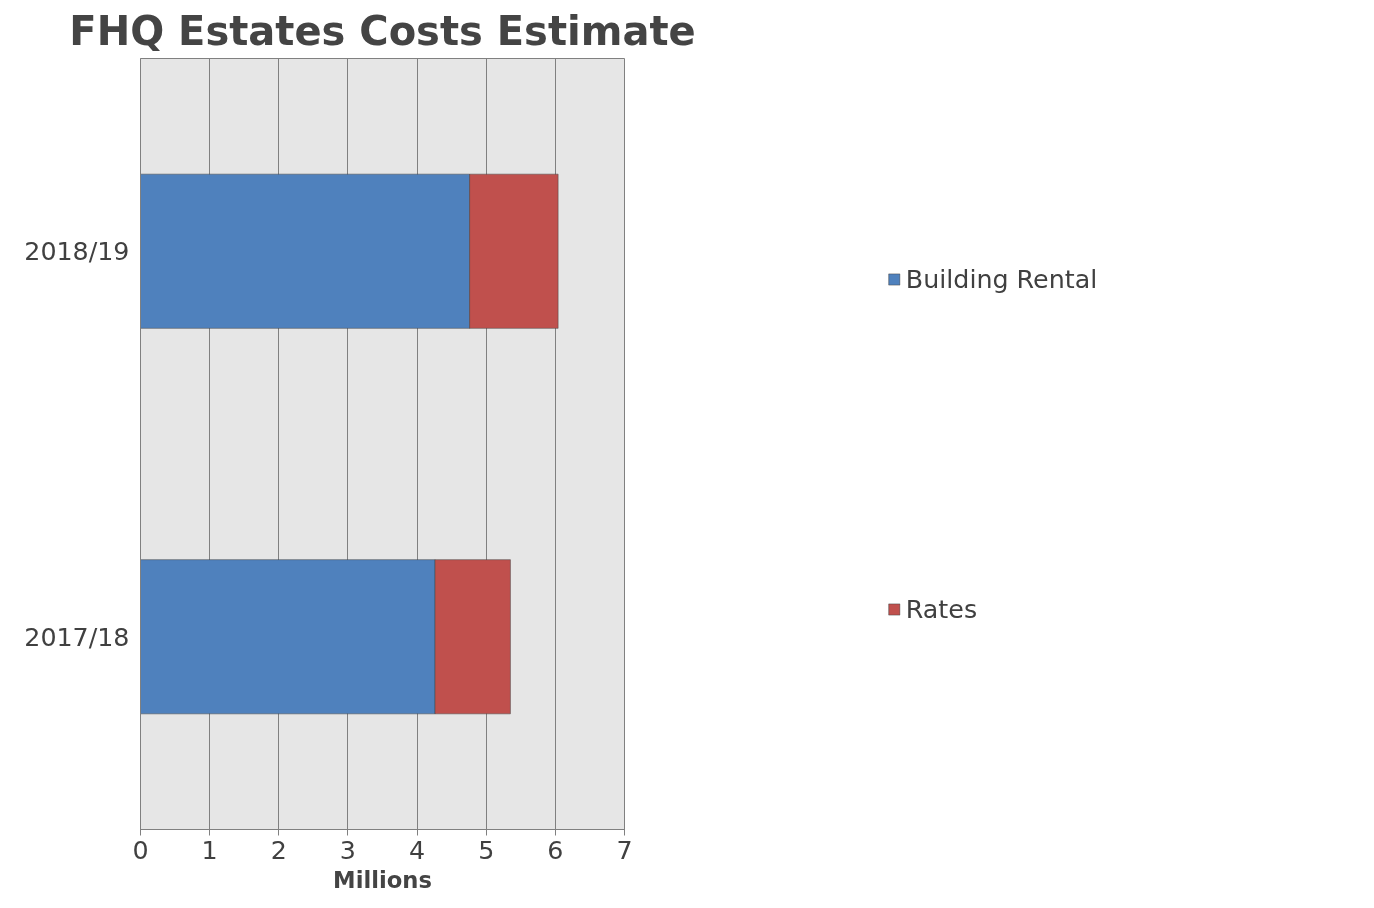 This screenshot has width=1374, height=908. I want to click on legend-label: Building Rental, so click(1001, 278).